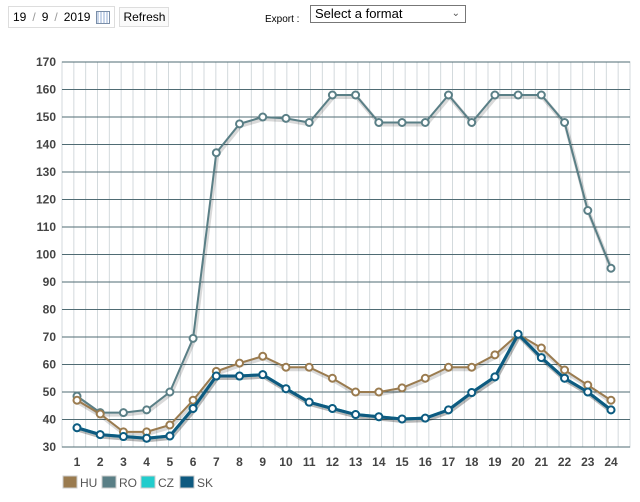 This screenshot has width=640, height=502. I want to click on legend-swatch-RO, so click(109, 482).